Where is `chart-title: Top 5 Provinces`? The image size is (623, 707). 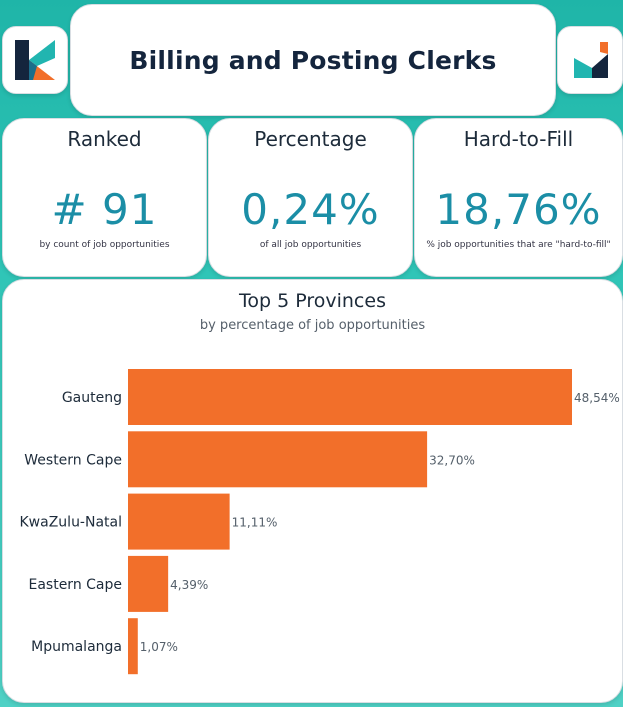
chart-title: Top 5 Provinces is located at coordinates (312, 301).